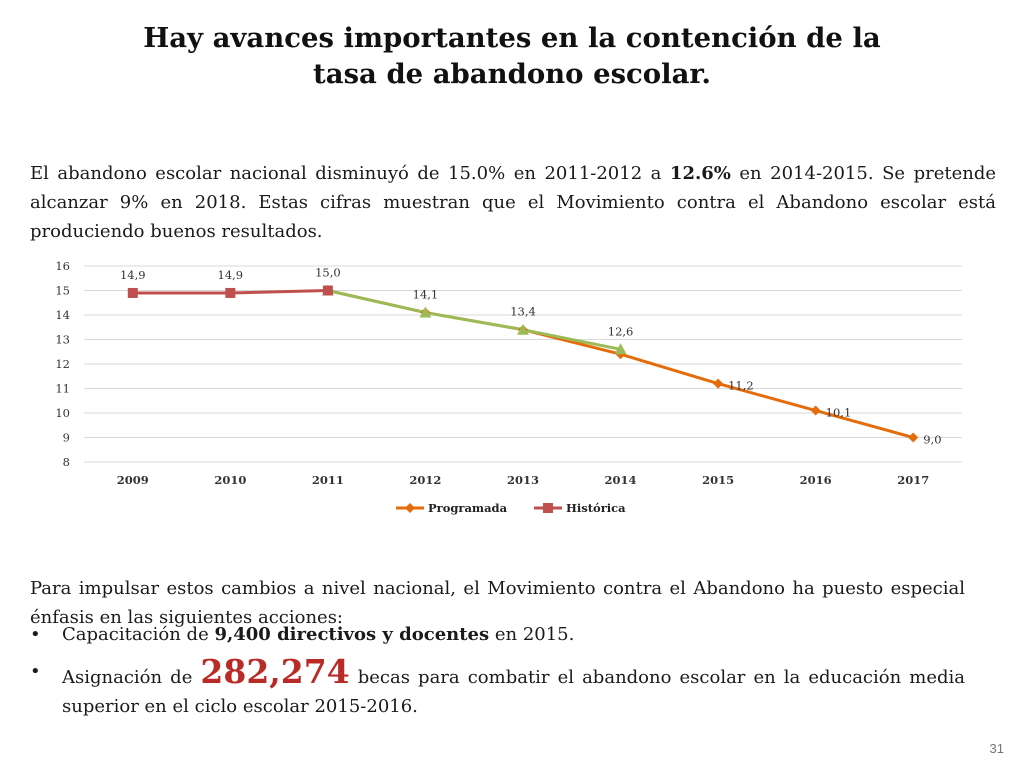  What do you see at coordinates (275, 671) in the screenshot?
I see `scholarship-count: 282,274` at bounding box center [275, 671].